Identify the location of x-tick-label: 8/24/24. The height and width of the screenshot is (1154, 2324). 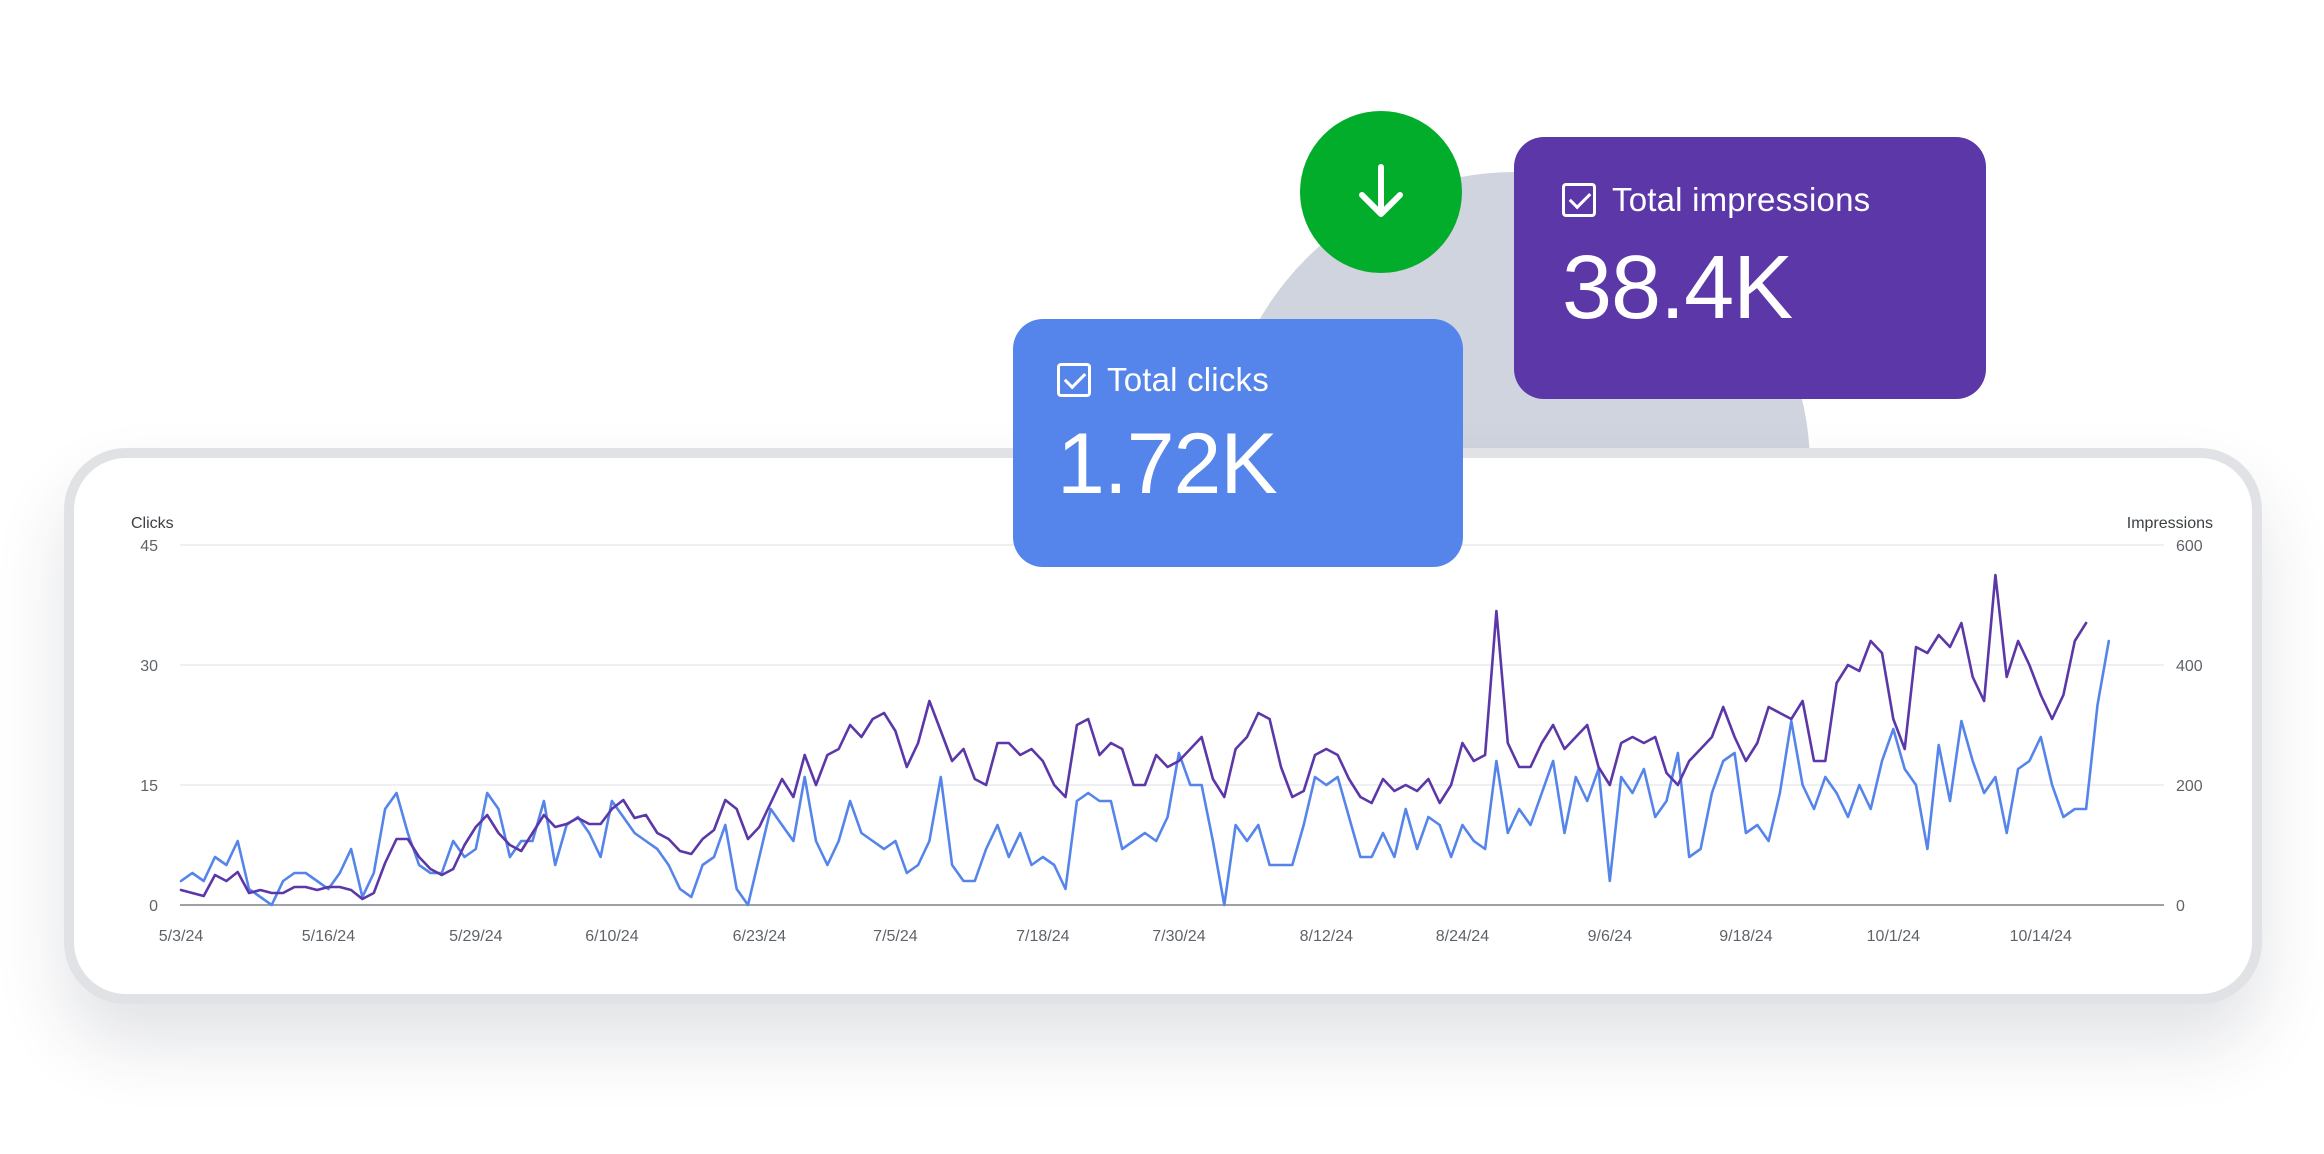
(1462, 936).